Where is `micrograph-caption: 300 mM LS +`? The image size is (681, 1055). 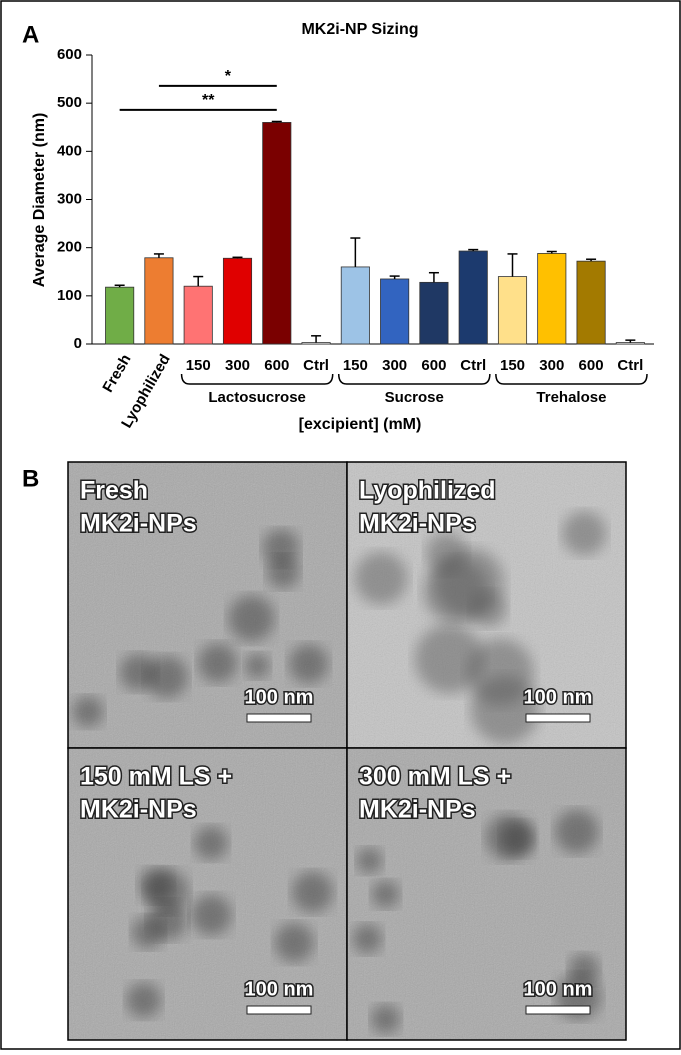 micrograph-caption: 300 mM LS + is located at coordinates (435, 777).